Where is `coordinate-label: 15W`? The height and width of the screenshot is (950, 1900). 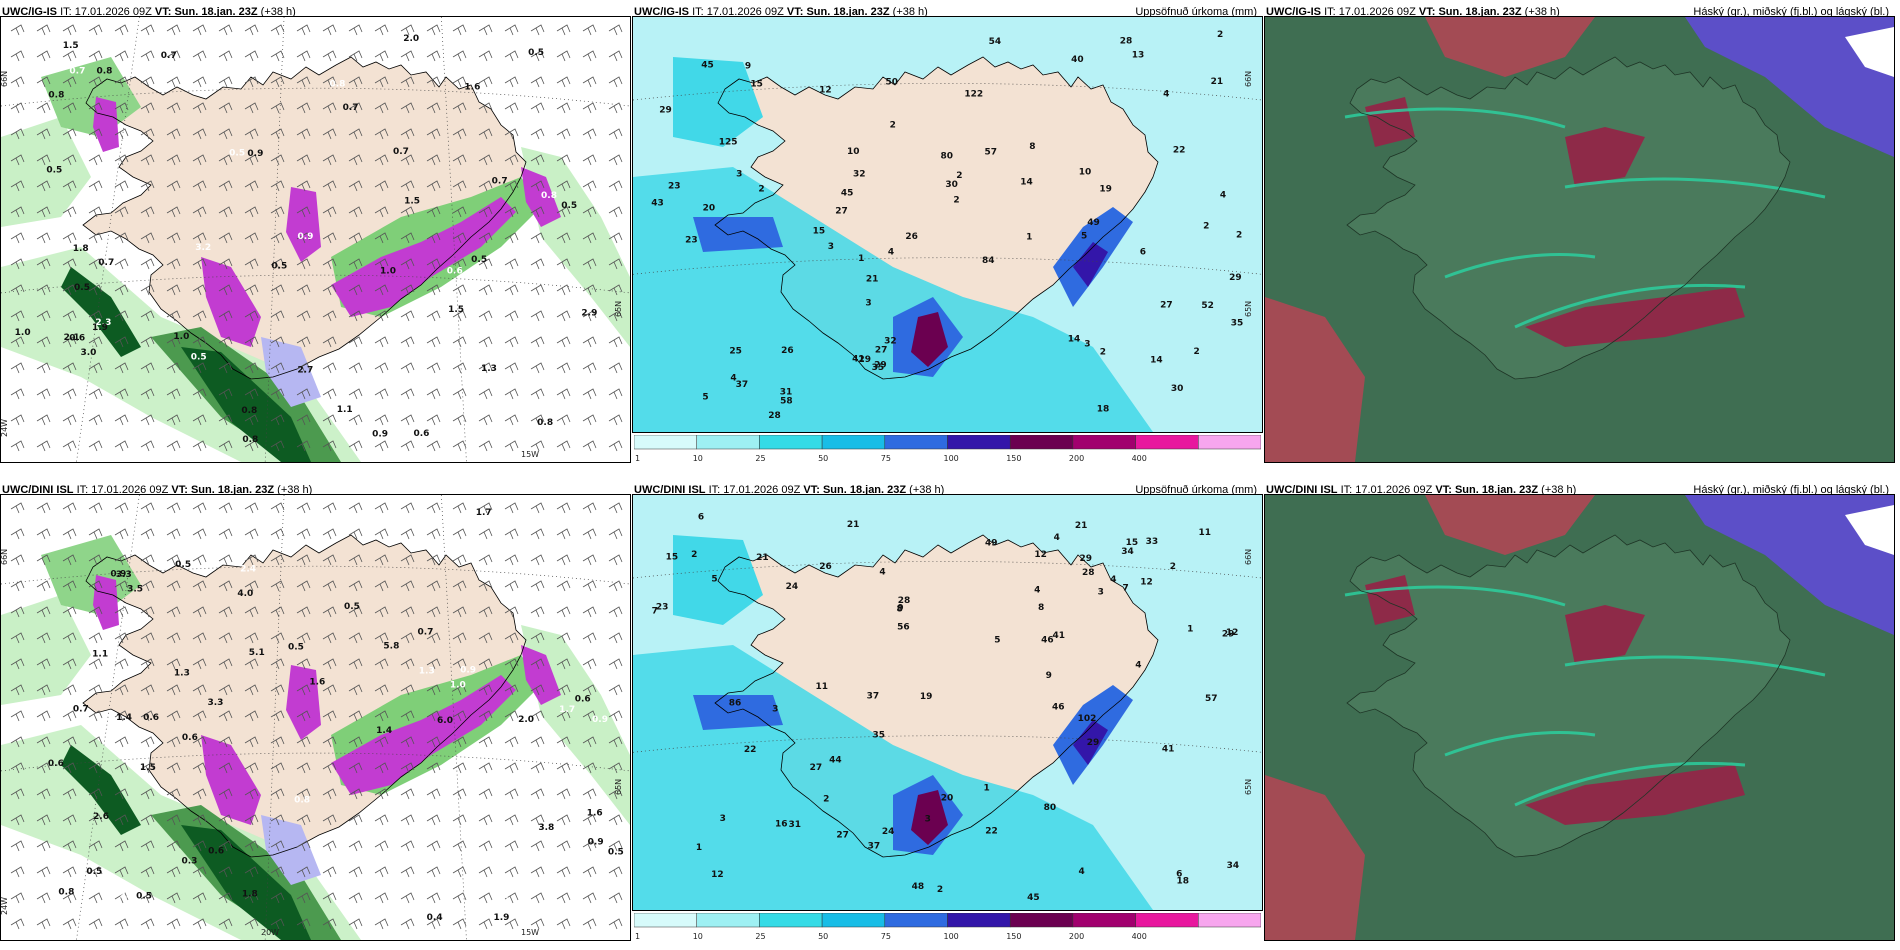
coordinate-label: 15W is located at coordinates (530, 454).